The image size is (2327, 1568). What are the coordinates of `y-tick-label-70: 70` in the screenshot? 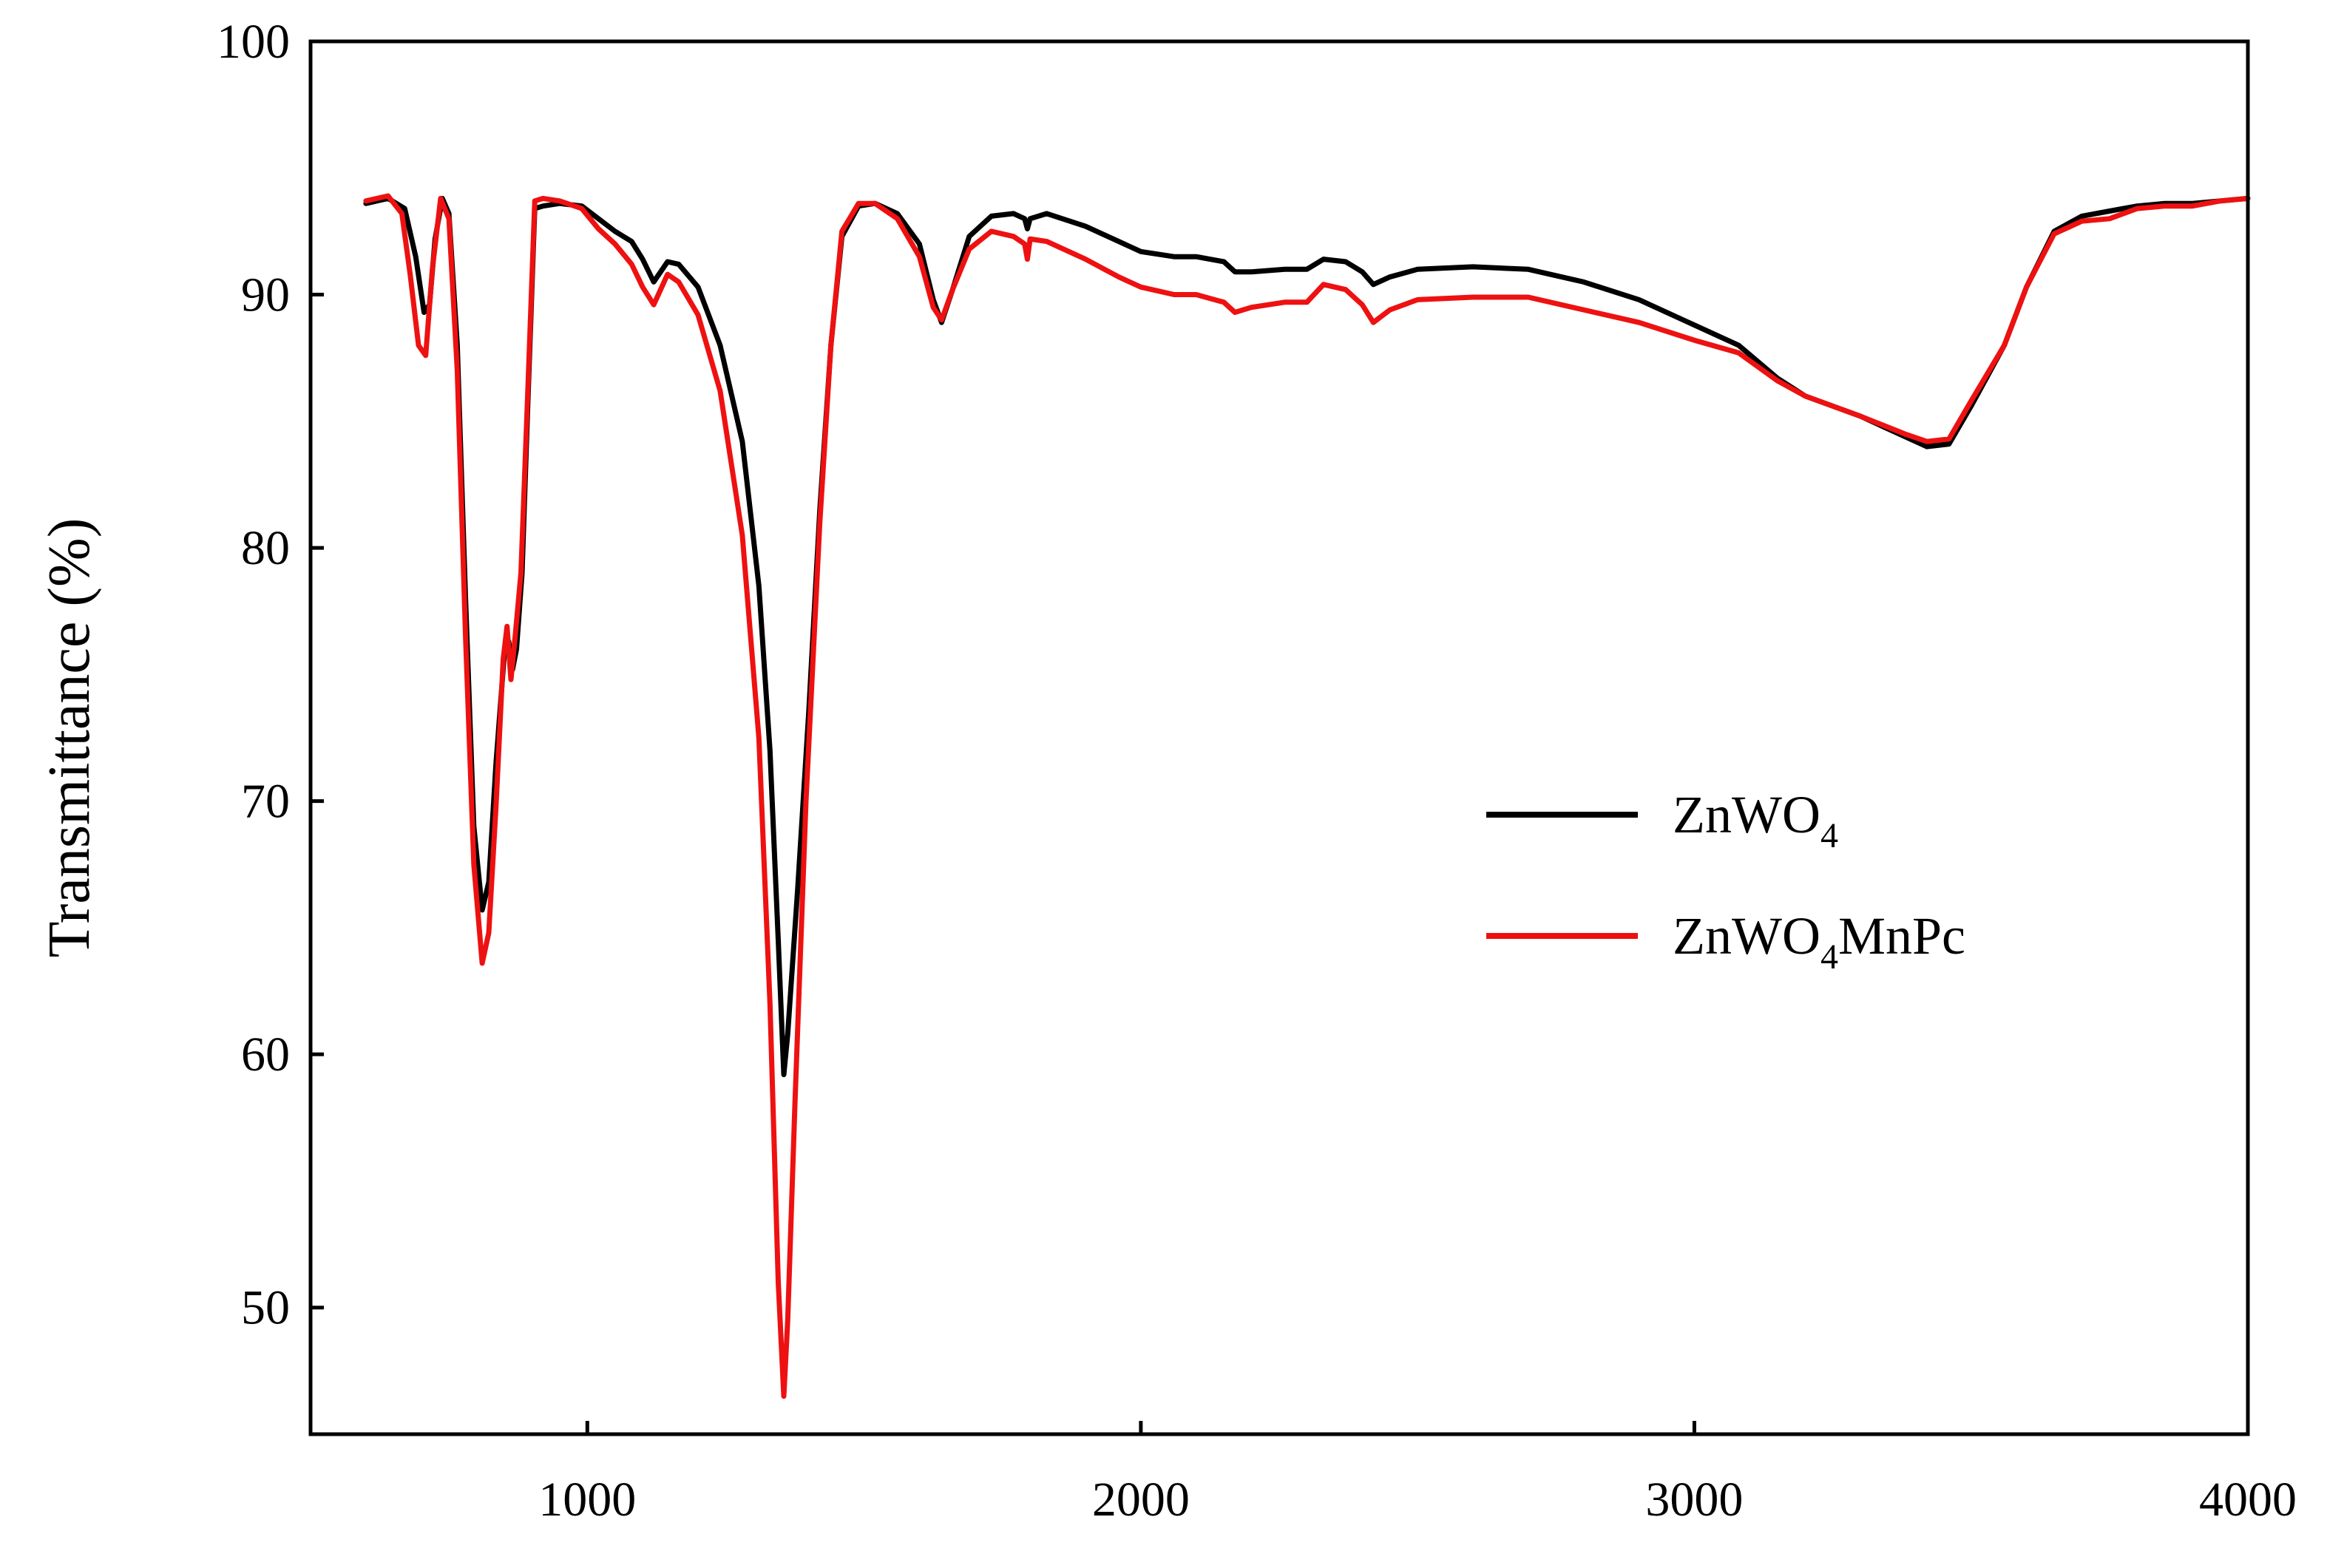 It's located at (265, 802).